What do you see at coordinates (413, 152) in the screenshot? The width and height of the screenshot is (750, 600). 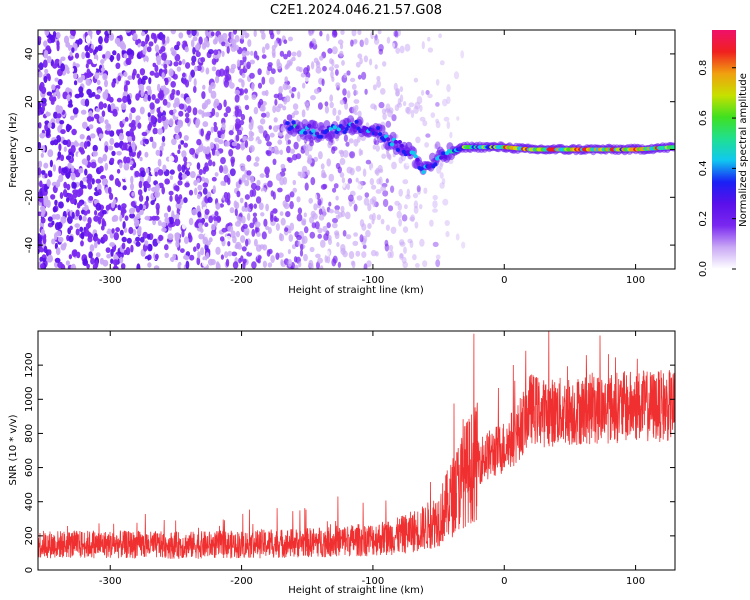 I see `signal-core` at bounding box center [413, 152].